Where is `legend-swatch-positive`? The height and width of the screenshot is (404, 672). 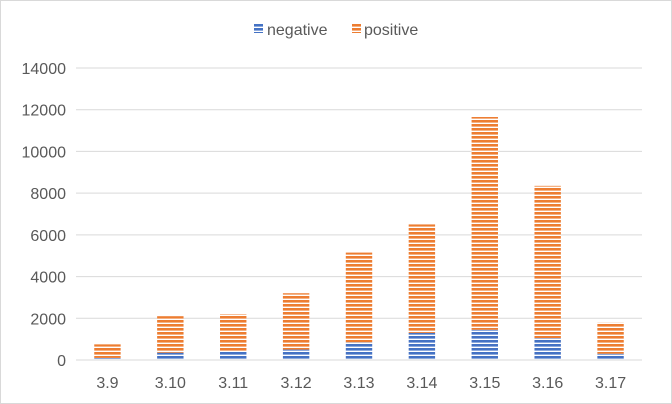 legend-swatch-positive is located at coordinates (356, 28).